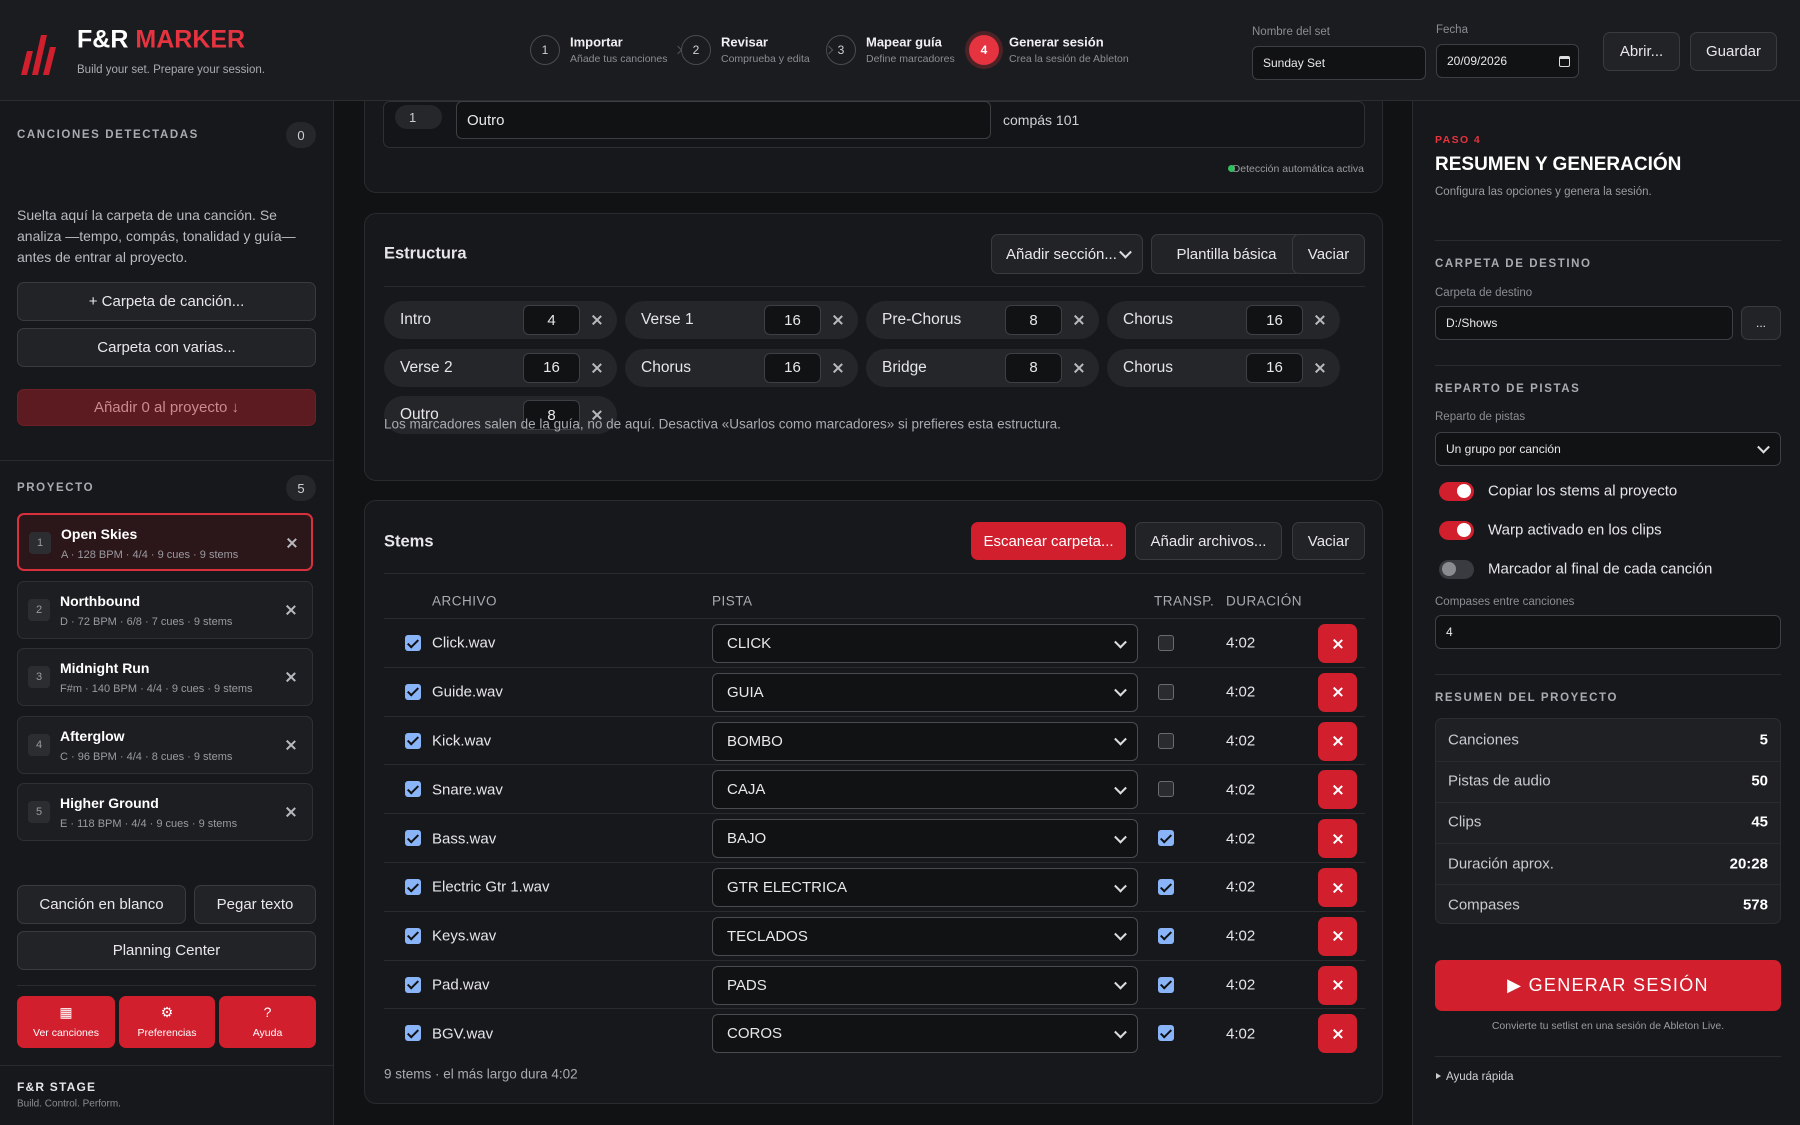 This screenshot has width=1800, height=1125. What do you see at coordinates (925, 839) in the screenshot?
I see `track-select: BAJO` at bounding box center [925, 839].